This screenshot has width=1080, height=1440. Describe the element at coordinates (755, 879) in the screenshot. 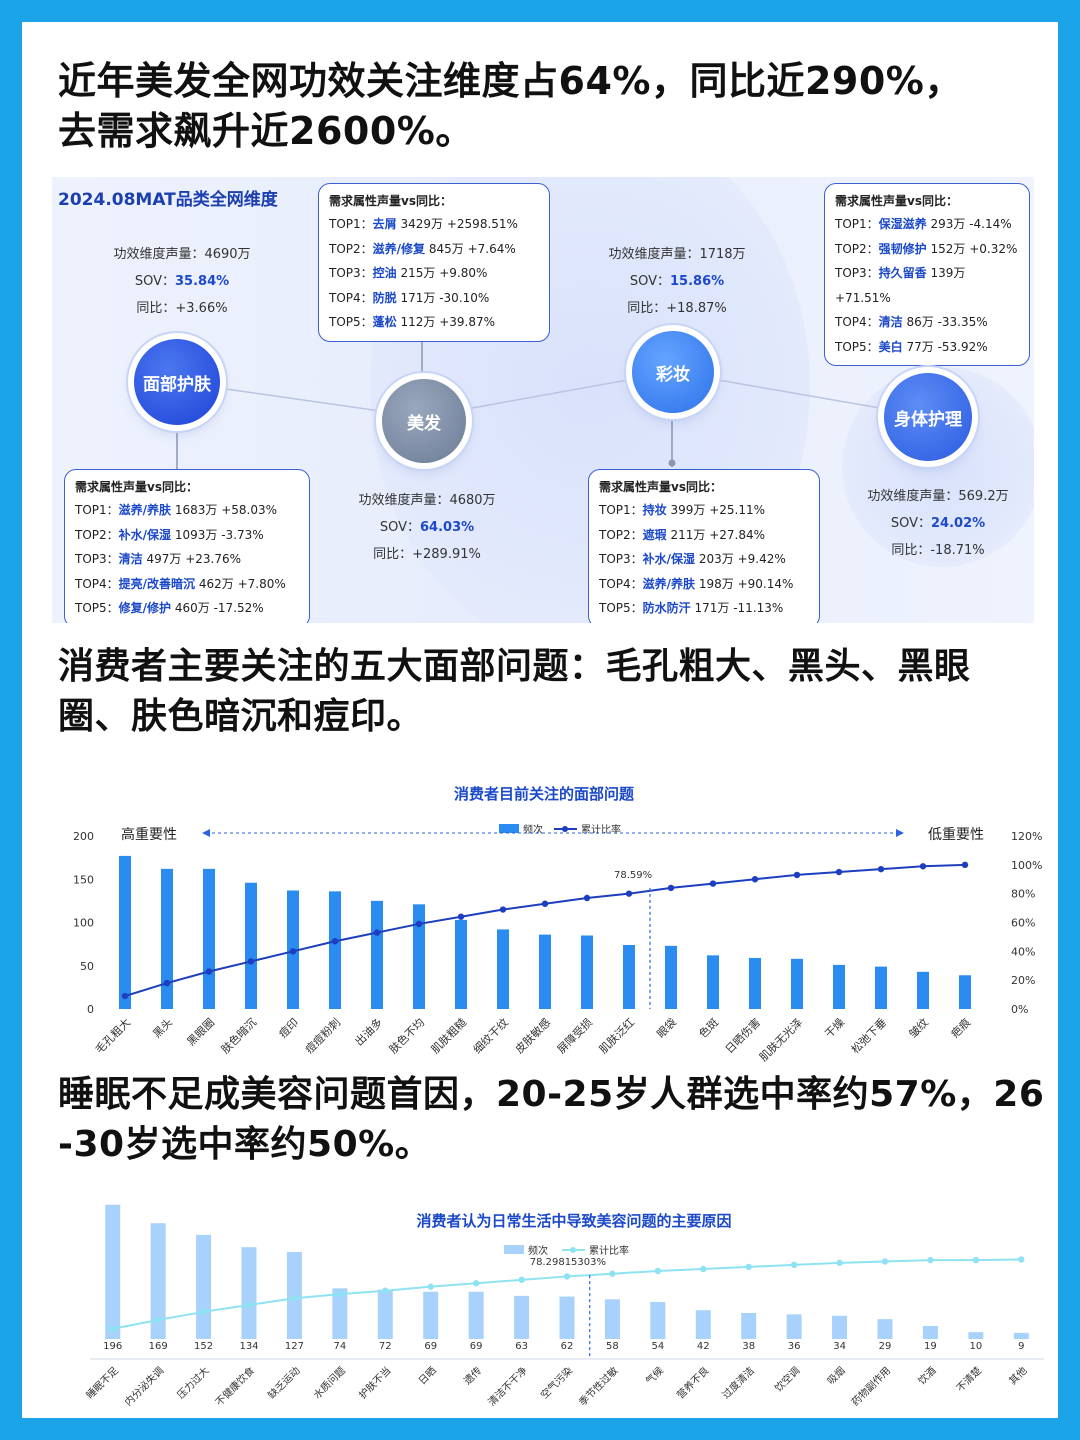

I see `cum-point-日晒伤害` at that location.